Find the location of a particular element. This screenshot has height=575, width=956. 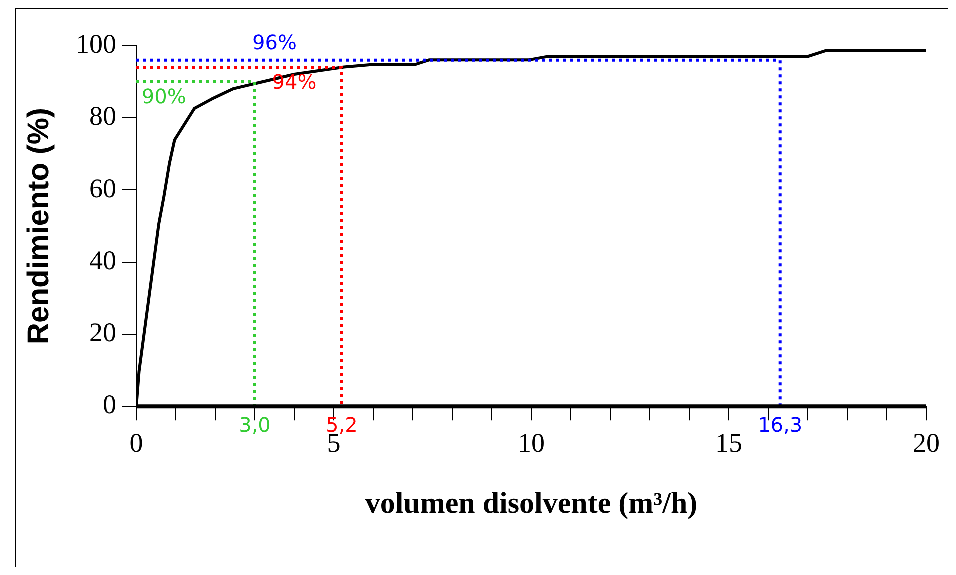

y-tick-label: 80 is located at coordinates (103, 116).